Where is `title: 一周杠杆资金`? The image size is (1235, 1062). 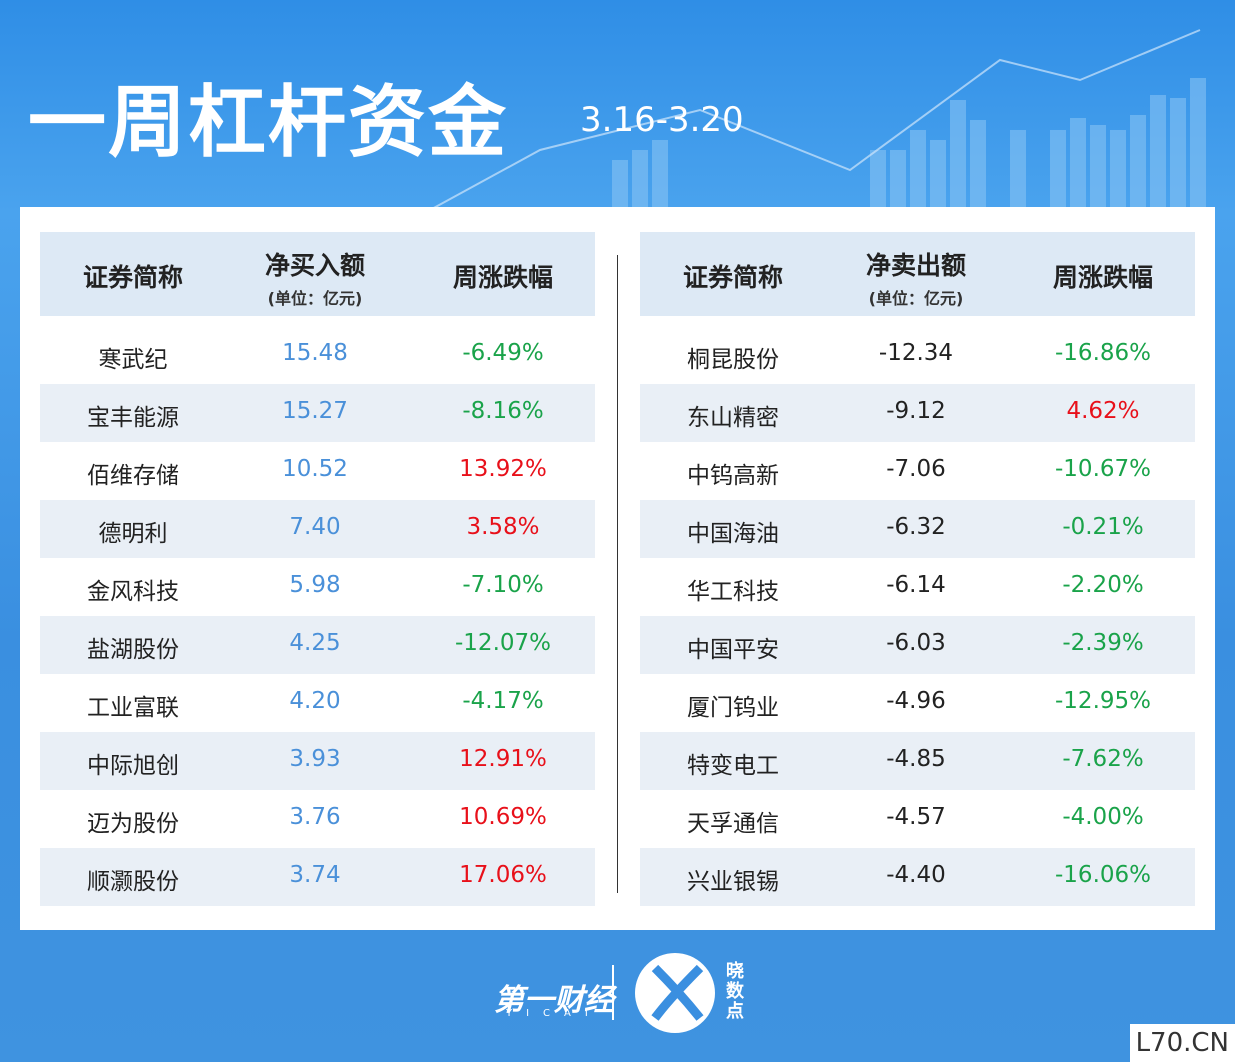 title: 一周杠杆资金 is located at coordinates (268, 123).